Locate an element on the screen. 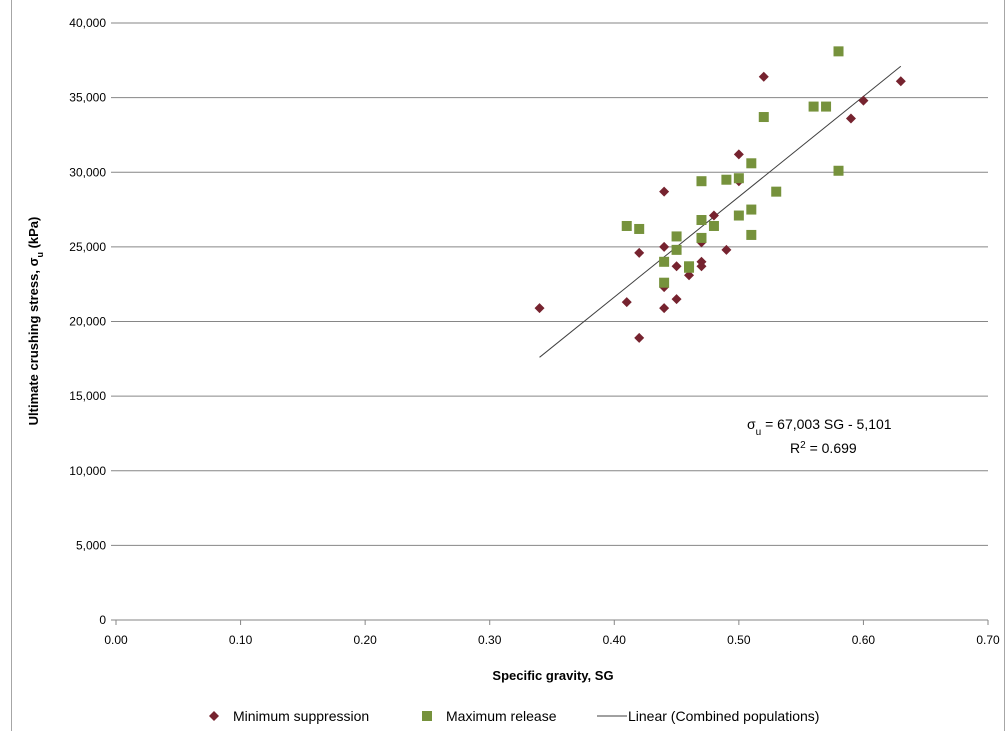  x-tick-label: 0.20 is located at coordinates (365, 640).